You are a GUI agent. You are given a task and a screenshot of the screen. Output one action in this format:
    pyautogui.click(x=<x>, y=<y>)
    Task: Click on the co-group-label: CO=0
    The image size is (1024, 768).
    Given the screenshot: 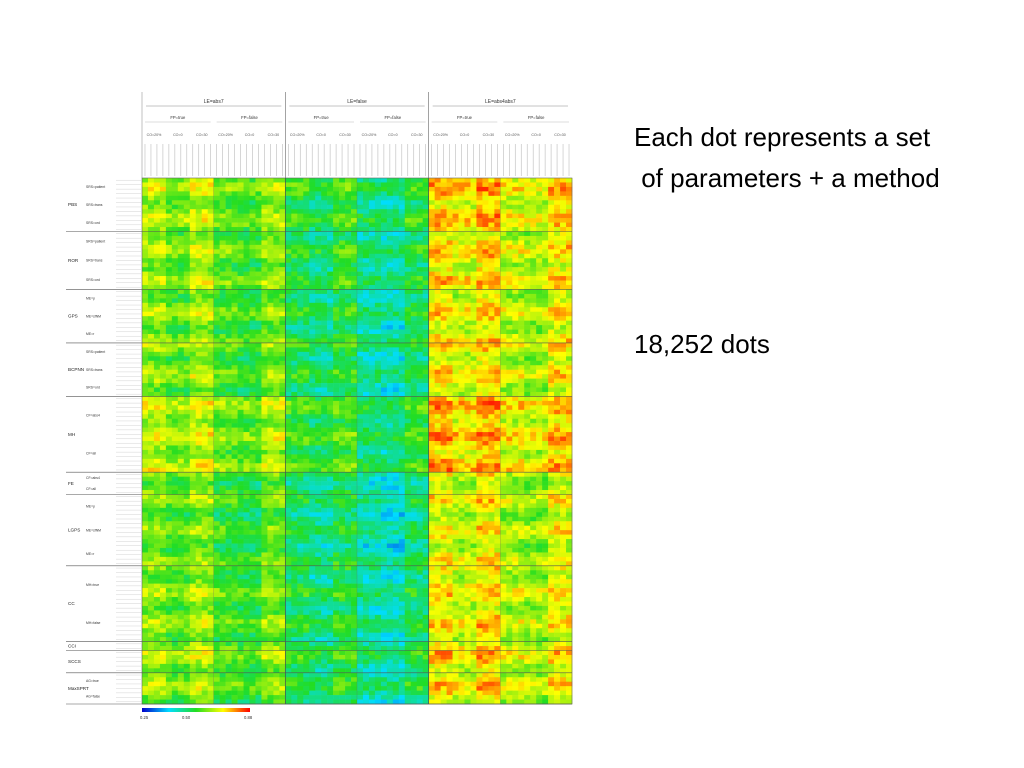 What is the action you would take?
    pyautogui.click(x=465, y=135)
    